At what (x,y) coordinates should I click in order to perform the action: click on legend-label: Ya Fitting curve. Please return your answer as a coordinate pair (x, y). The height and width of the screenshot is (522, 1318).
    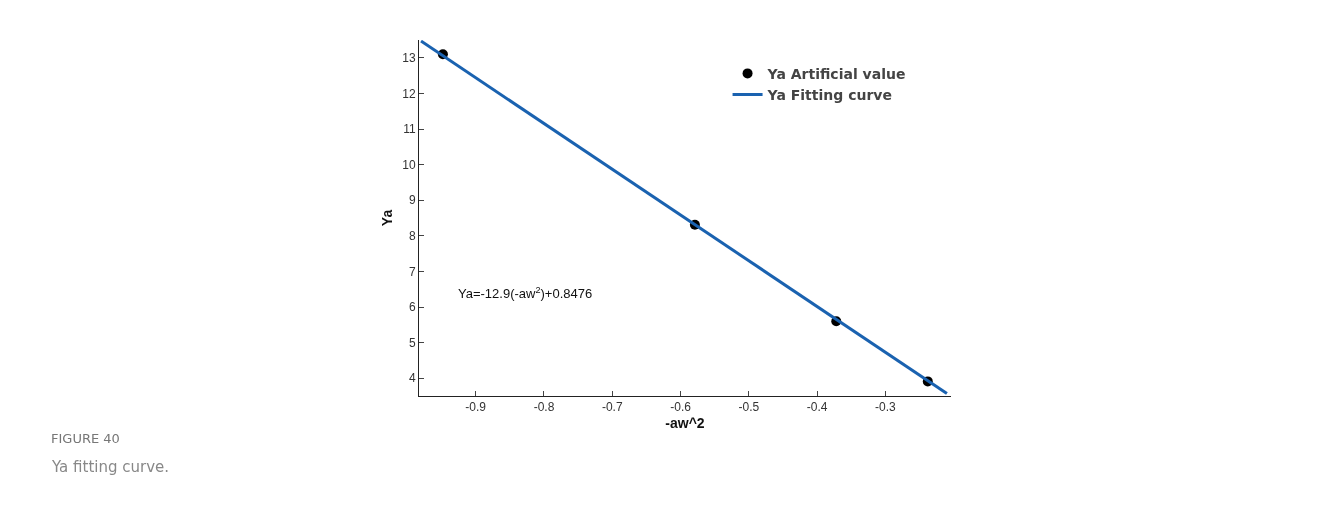
    Looking at the image, I should click on (829, 95).